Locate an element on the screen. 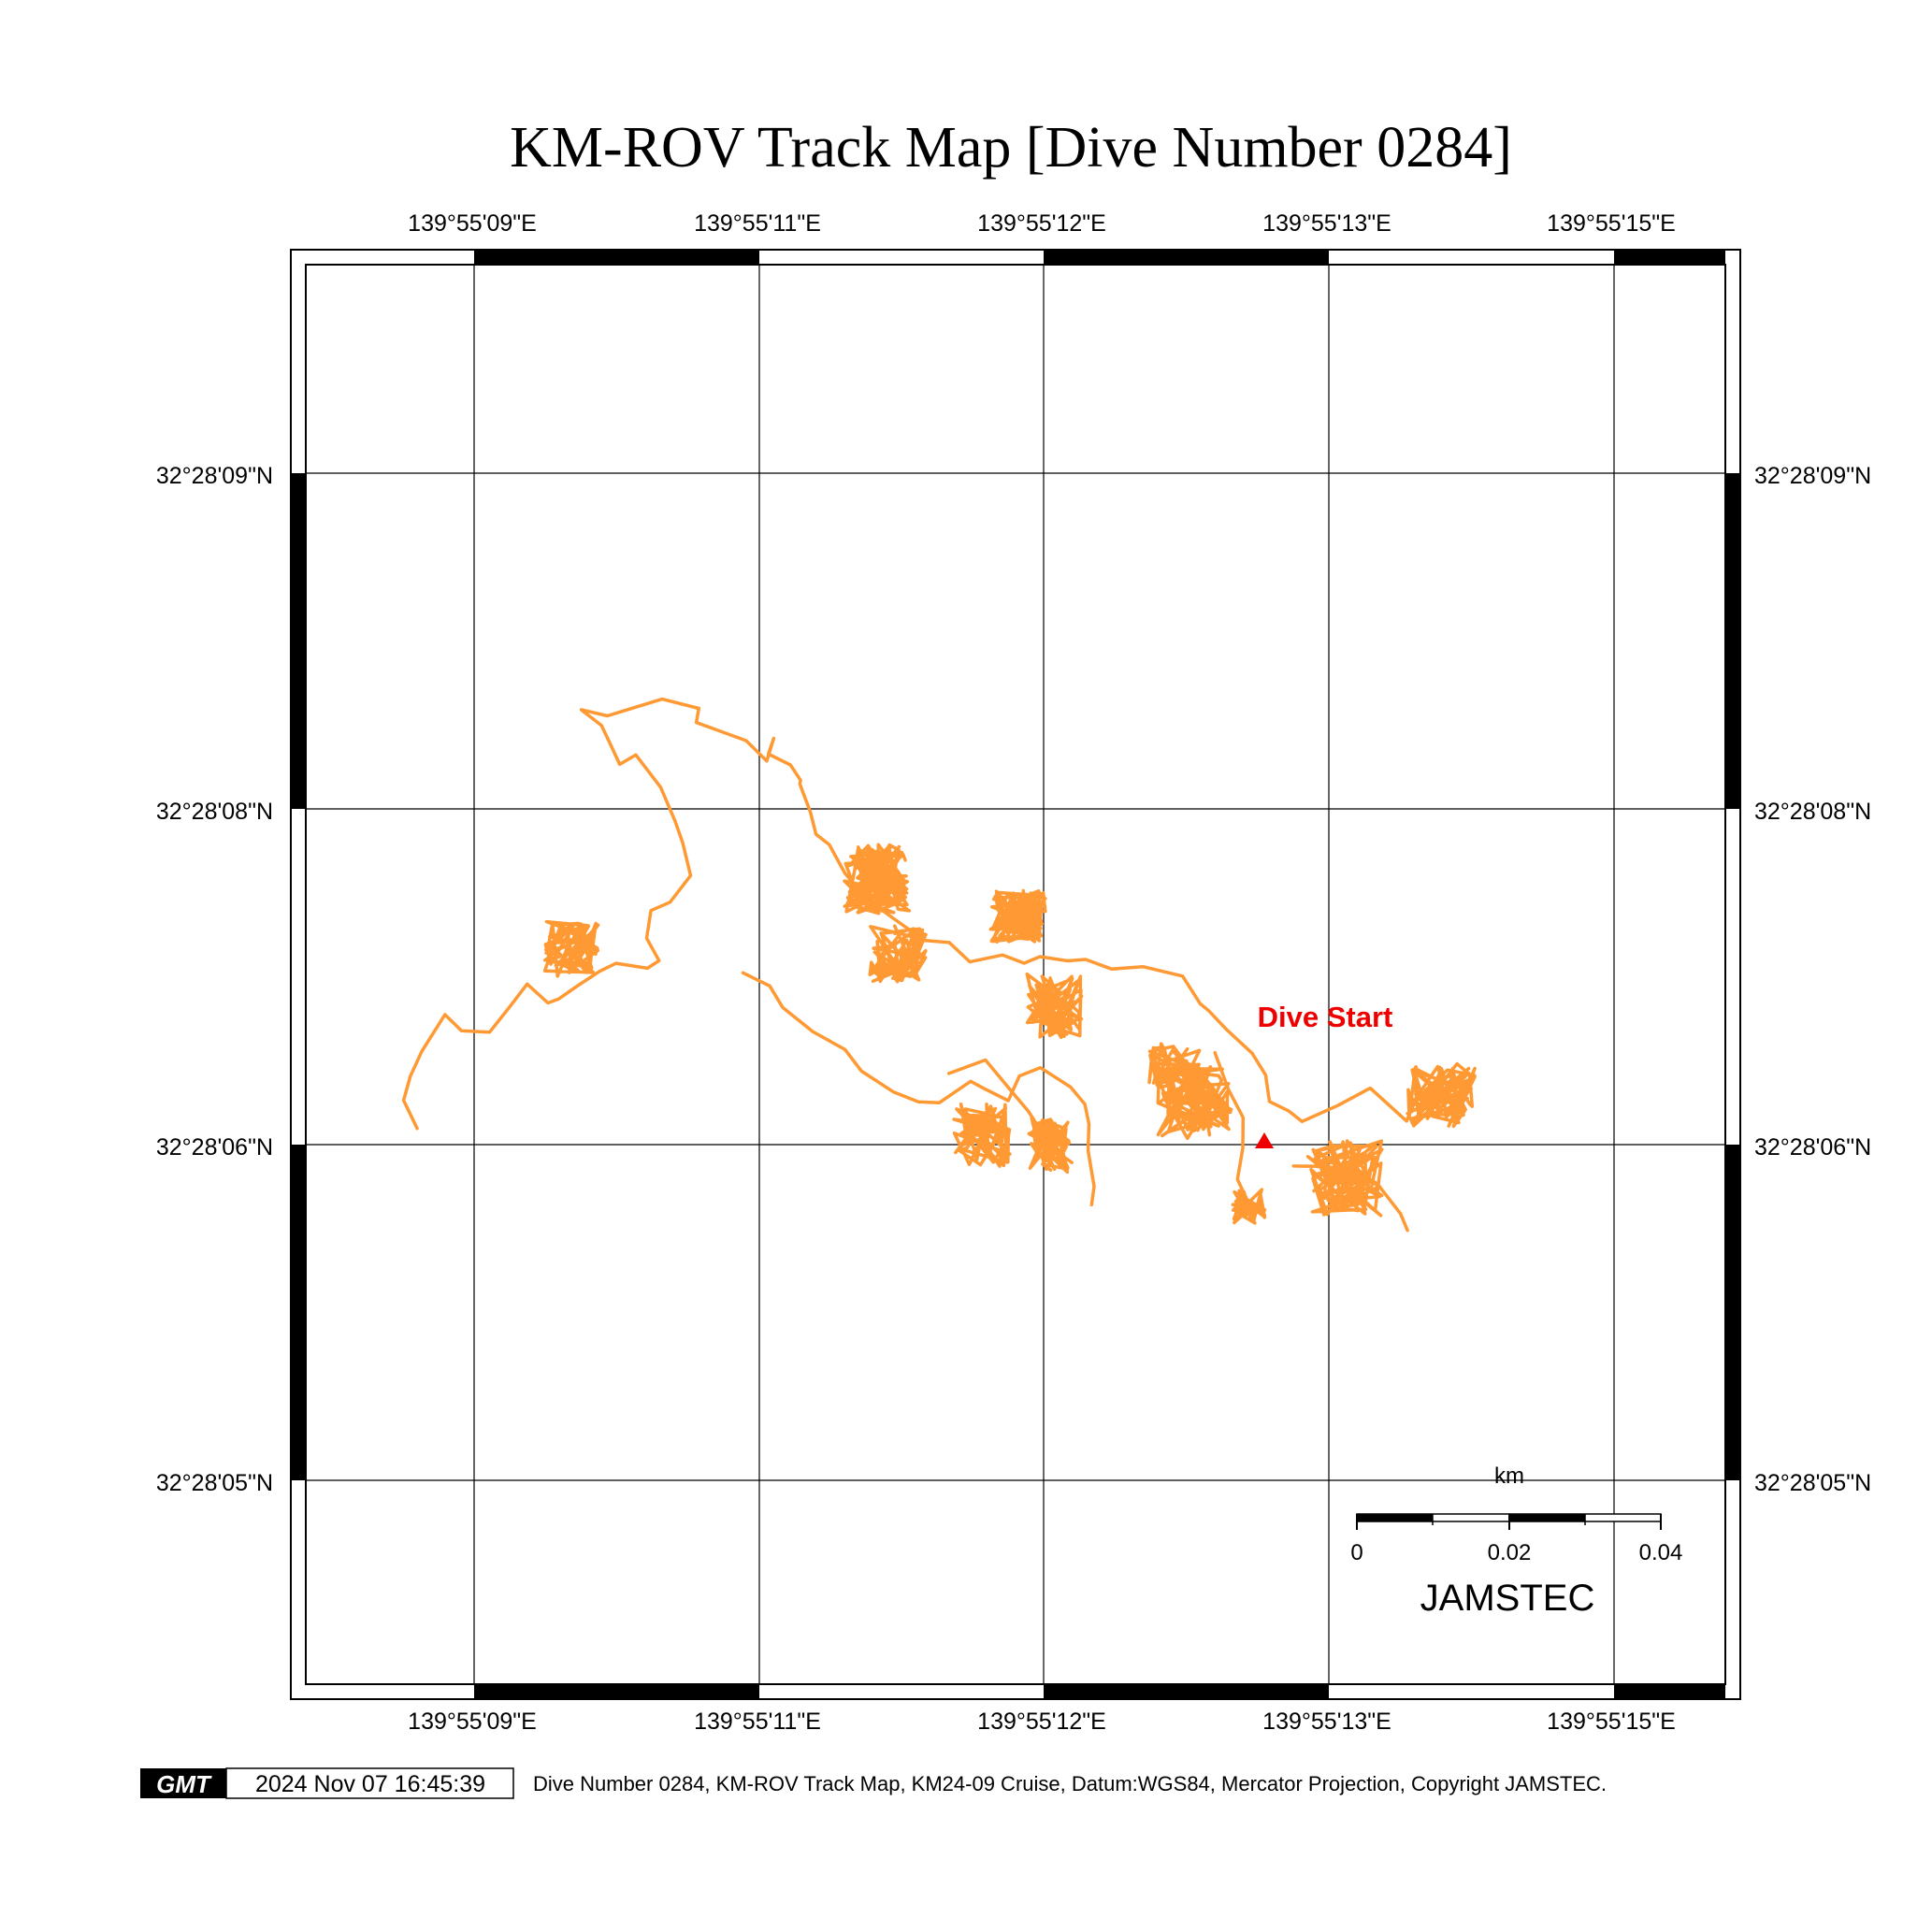 The height and width of the screenshot is (1932, 1932). org-label: JAMSTEC is located at coordinates (1507, 1598).